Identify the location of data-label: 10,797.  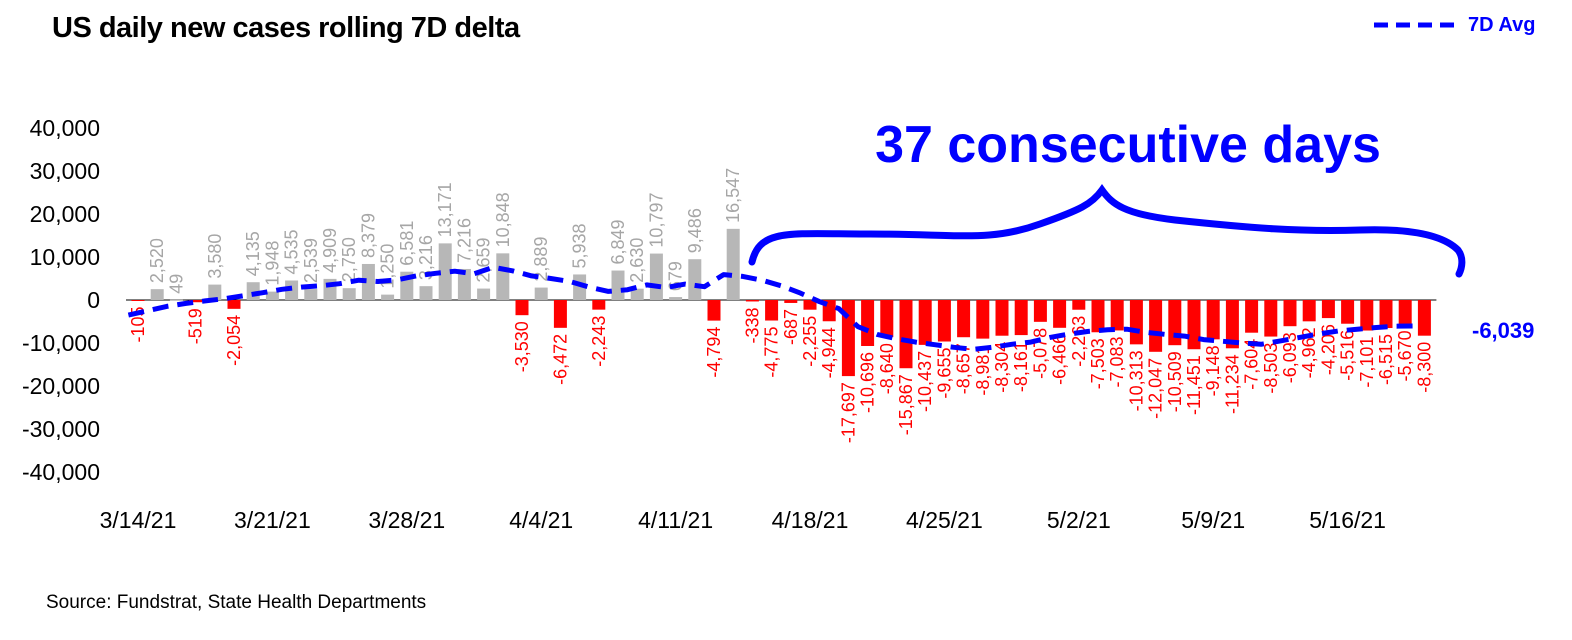
(656, 220).